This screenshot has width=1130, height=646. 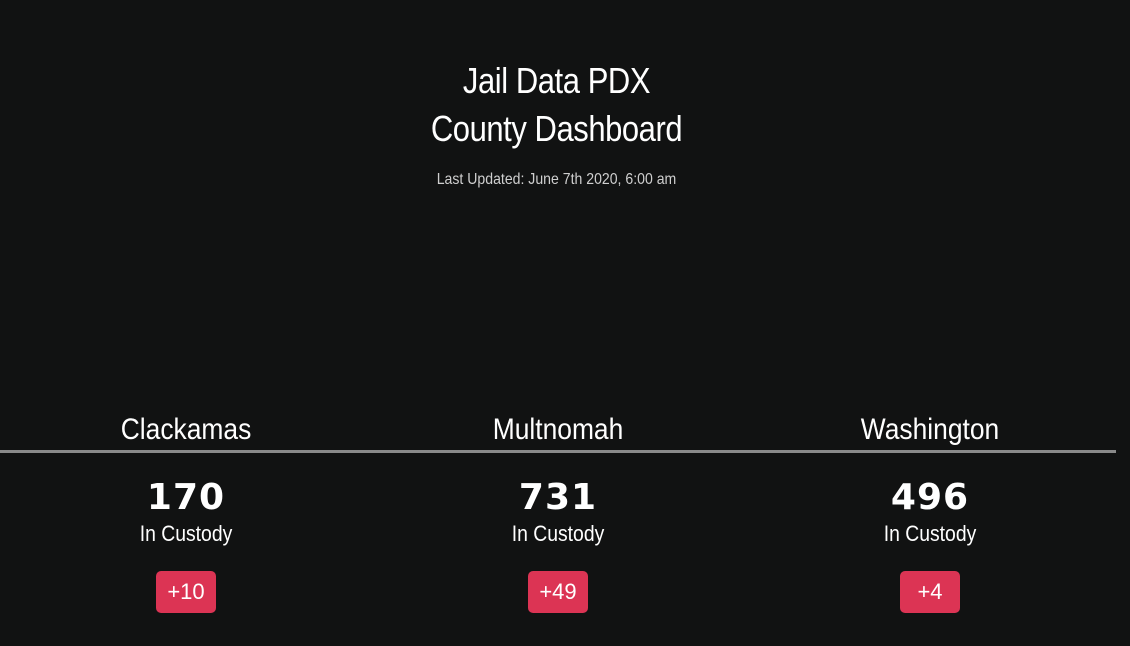 I want to click on county-name-clackamas: Clackamas, so click(x=186, y=429).